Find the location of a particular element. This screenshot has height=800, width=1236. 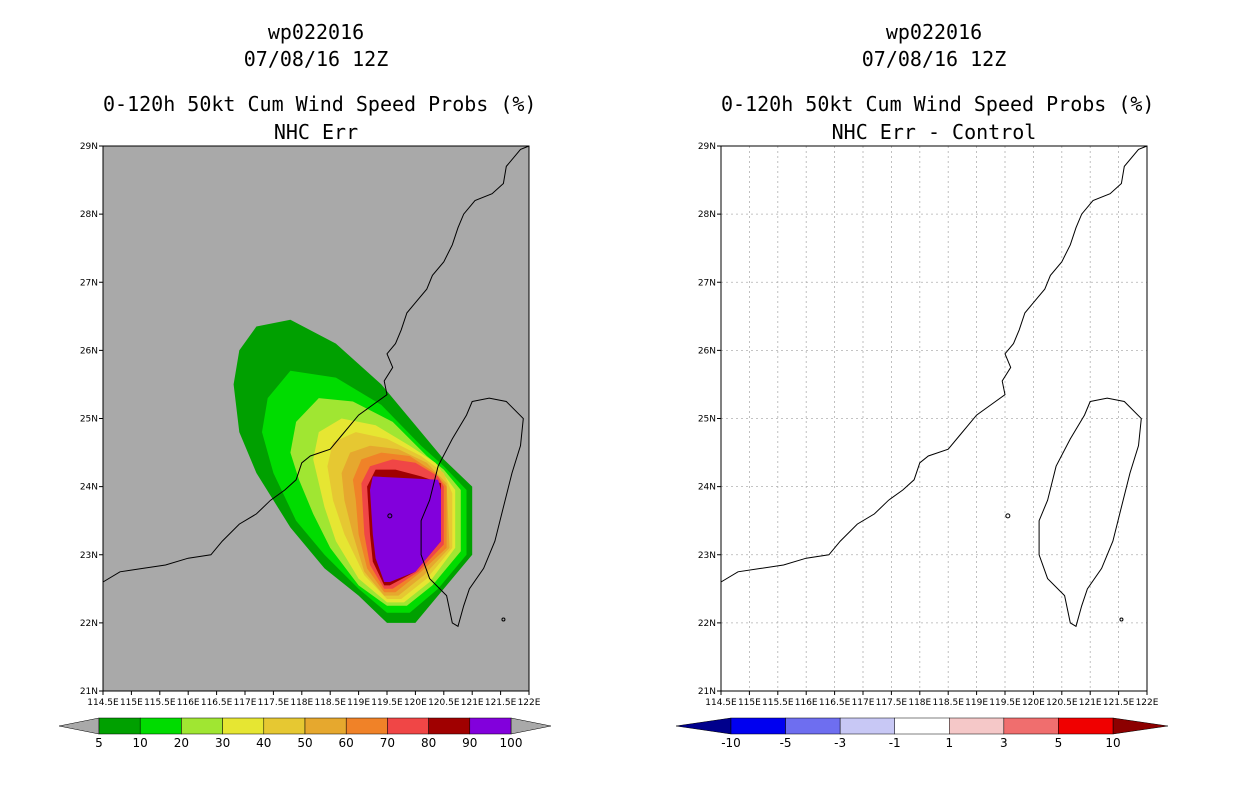

colorbar-label: 90 is located at coordinates (469, 743).